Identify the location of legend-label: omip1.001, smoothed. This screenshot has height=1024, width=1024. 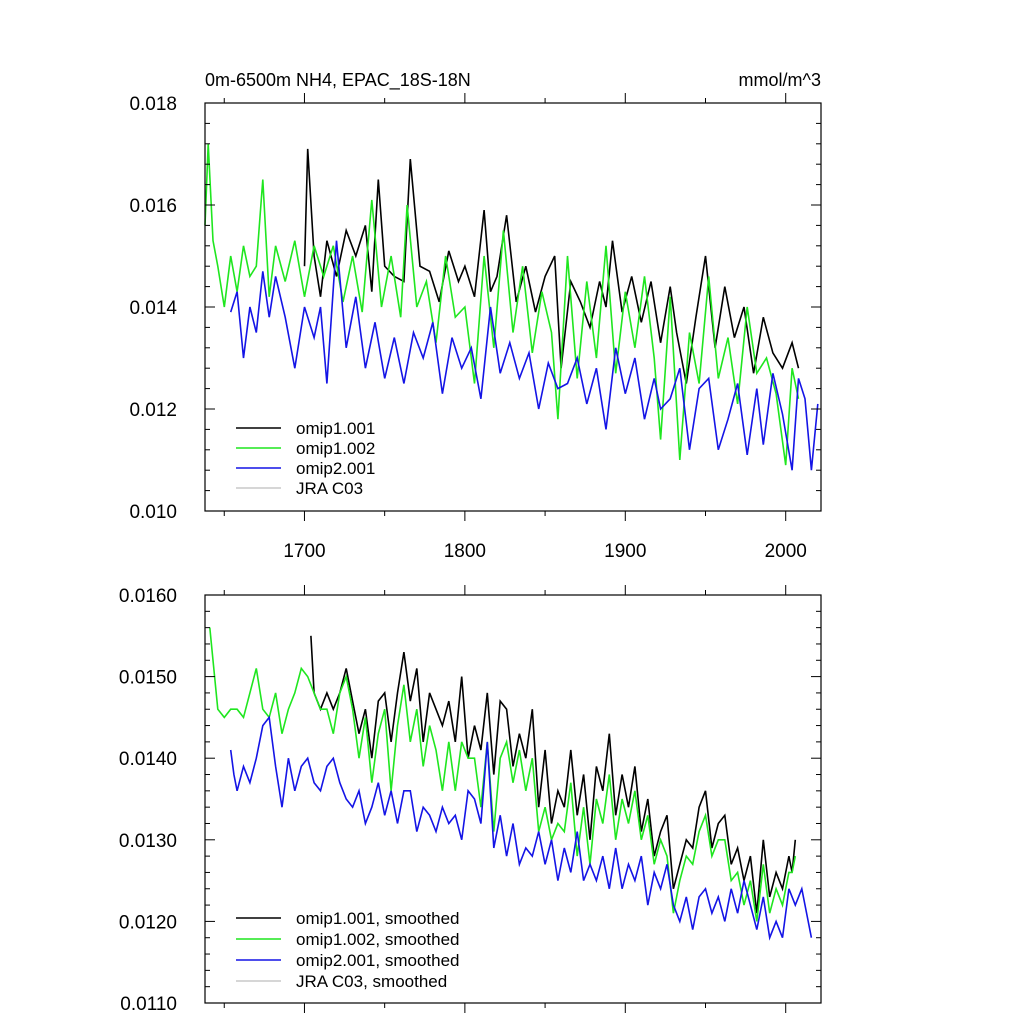
(378, 918).